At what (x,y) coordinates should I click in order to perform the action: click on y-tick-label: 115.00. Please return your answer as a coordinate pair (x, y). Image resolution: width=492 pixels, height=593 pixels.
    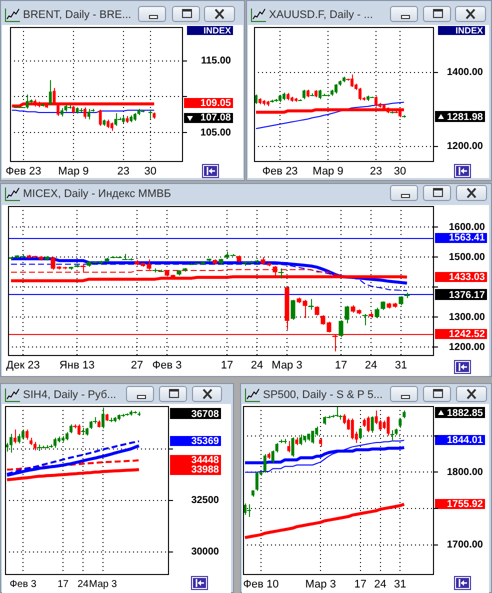
    Looking at the image, I should click on (216, 61).